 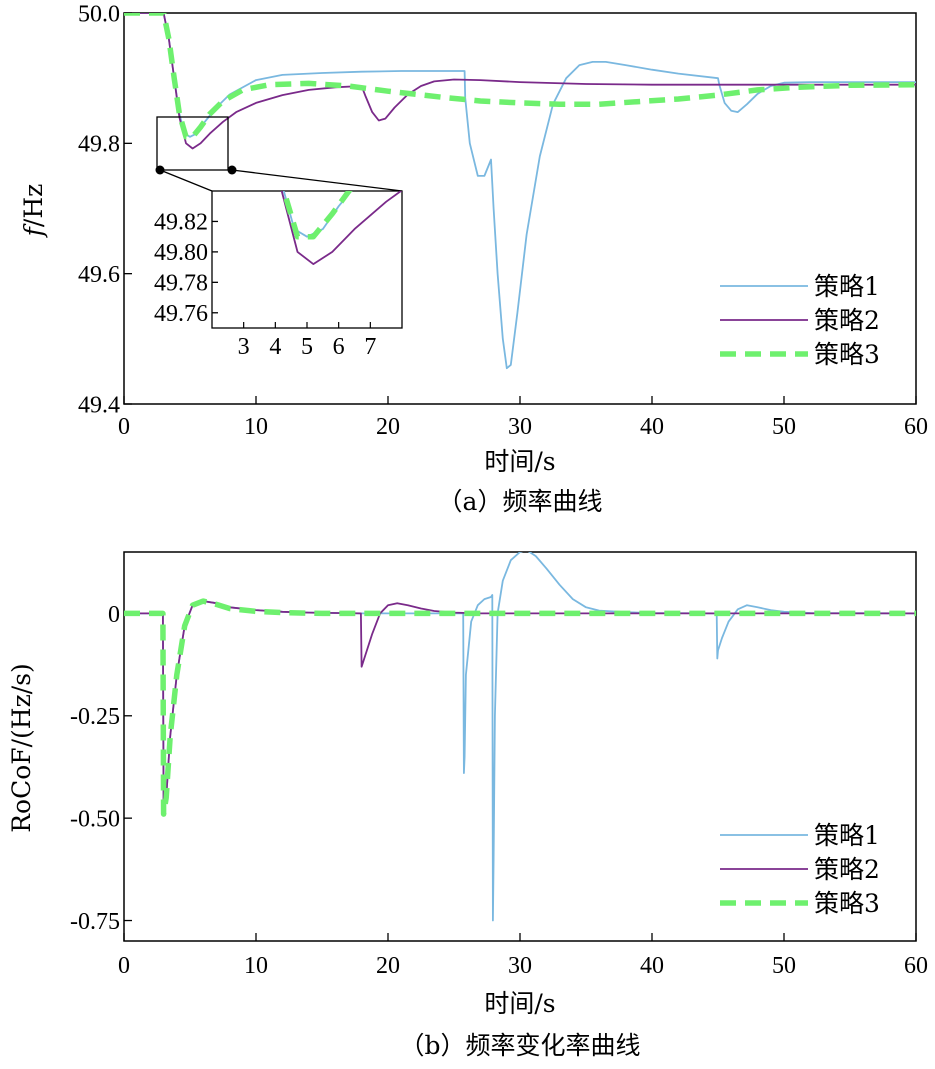 What do you see at coordinates (99, 145) in the screenshot?
I see `panel-a-ytick-label: 49.8` at bounding box center [99, 145].